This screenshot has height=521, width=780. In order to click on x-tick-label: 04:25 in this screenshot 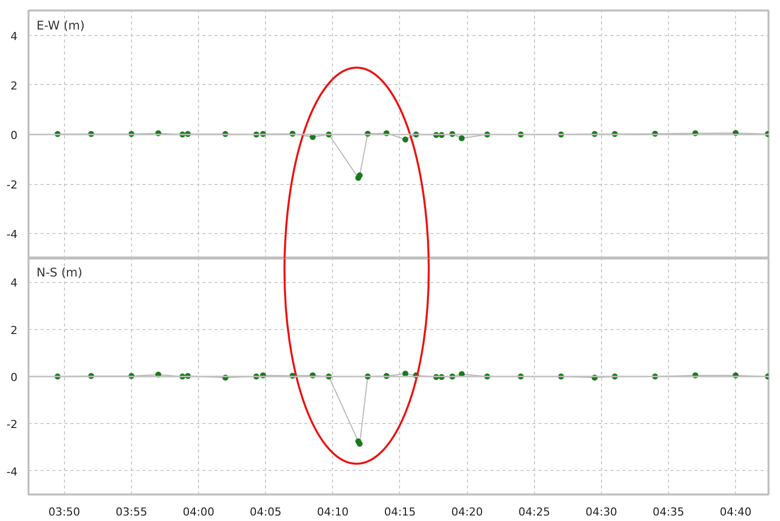, I will do `click(534, 512)`.